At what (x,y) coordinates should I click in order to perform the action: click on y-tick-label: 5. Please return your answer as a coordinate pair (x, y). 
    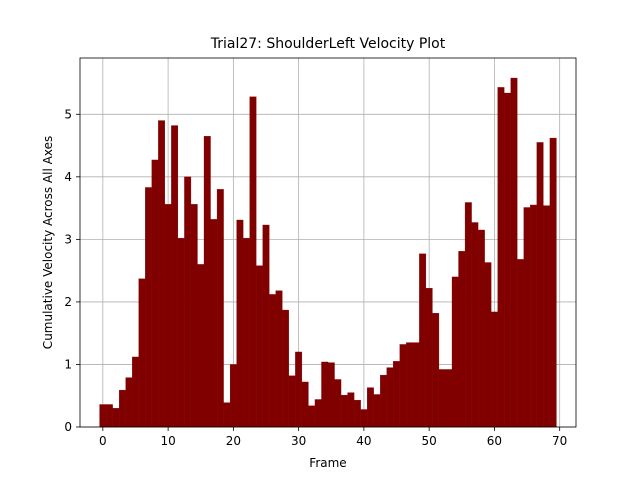
    Looking at the image, I should click on (68, 114).